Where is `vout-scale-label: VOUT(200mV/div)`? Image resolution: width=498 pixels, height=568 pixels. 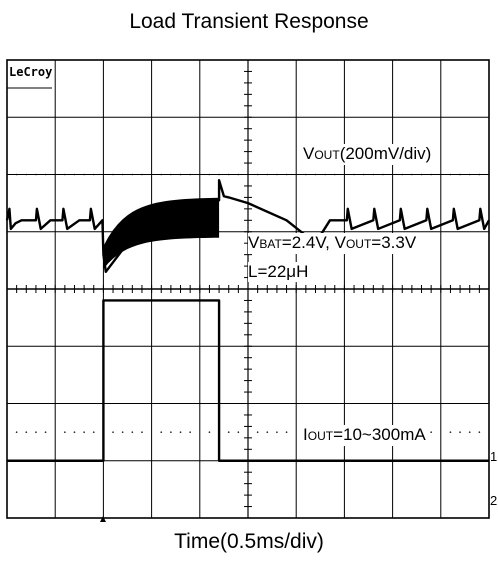 vout-scale-label: VOUT(200mV/div) is located at coordinates (367, 154).